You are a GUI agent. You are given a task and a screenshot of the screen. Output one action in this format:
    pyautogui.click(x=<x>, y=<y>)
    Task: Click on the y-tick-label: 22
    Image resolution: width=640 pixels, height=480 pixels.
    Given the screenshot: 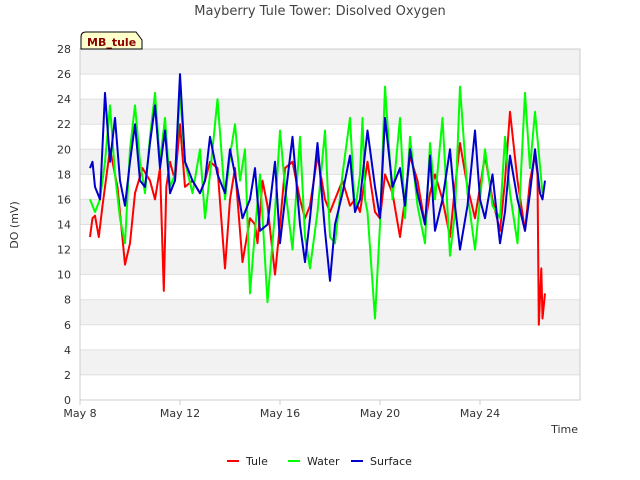 What is the action you would take?
    pyautogui.click(x=64, y=124)
    